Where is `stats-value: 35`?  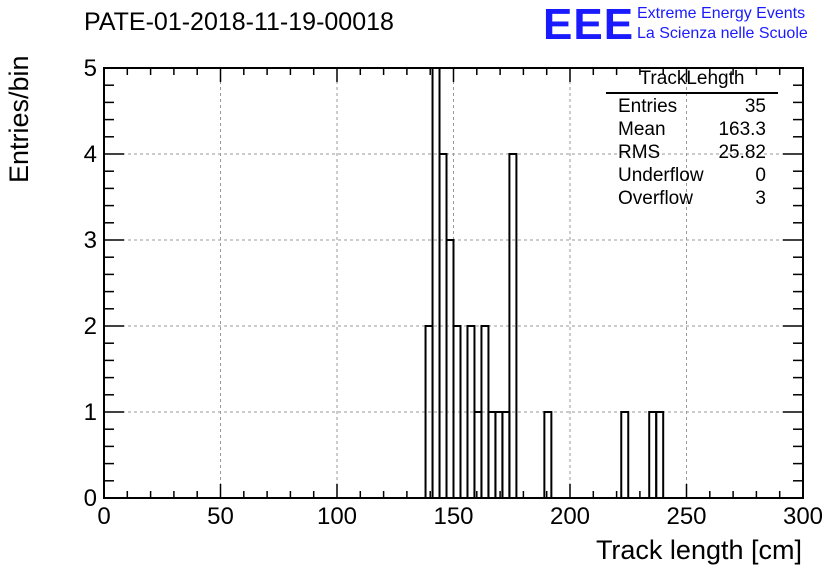
stats-value: 35 is located at coordinates (755, 106).